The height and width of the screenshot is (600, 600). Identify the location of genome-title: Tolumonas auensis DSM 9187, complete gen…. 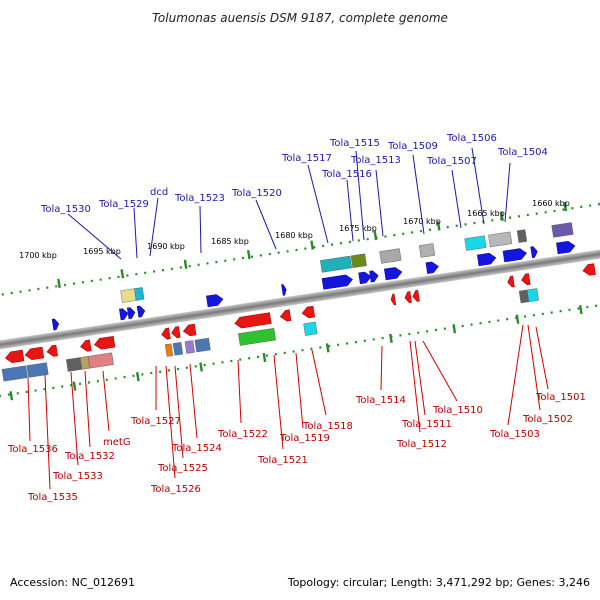
(300, 18).